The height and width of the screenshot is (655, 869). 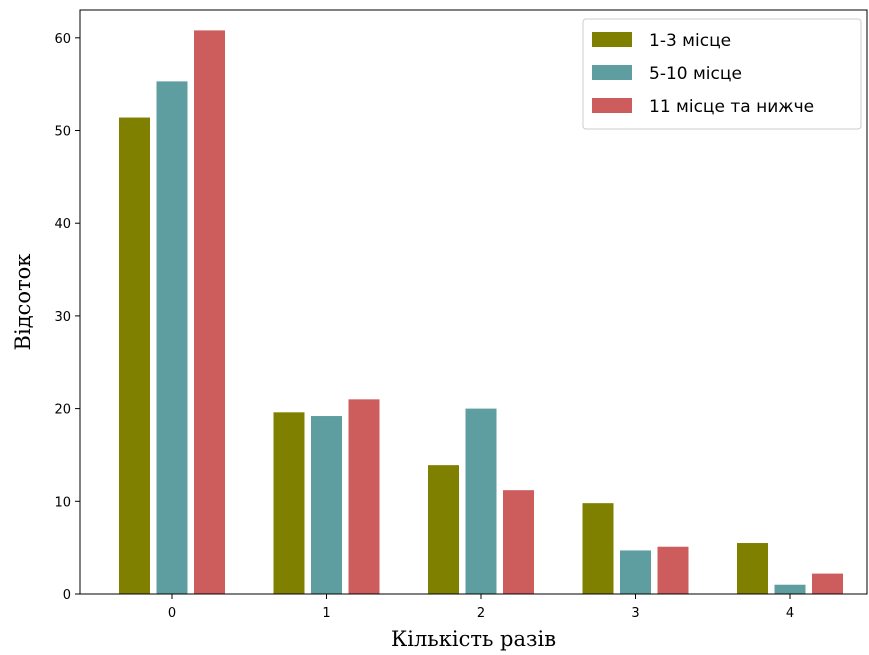 I want to click on y-axis-ticks: 0 10 20 30 40 50 60, so click(x=67, y=317).